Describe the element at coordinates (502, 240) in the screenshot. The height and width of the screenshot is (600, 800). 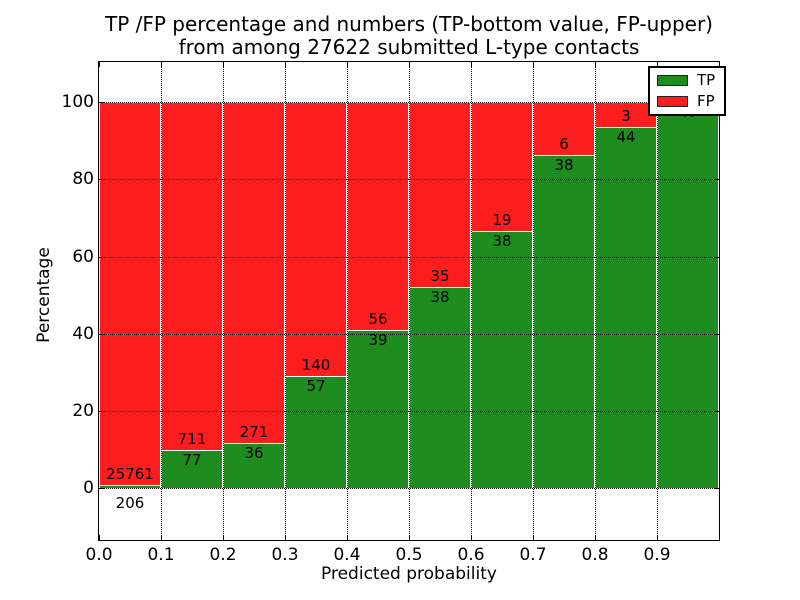
I see `tp-count-label-0.6-0.7: 38` at that location.